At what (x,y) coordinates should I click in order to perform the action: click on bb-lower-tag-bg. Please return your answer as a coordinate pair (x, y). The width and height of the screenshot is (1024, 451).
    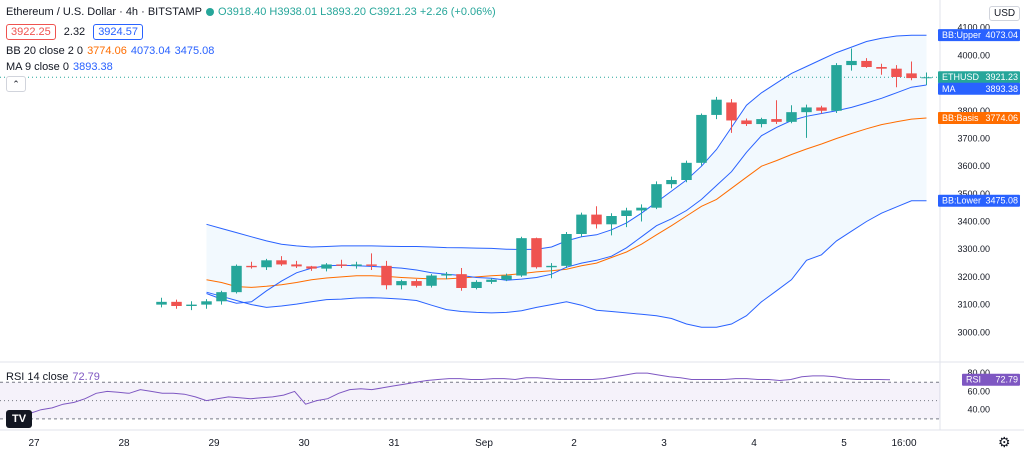
    Looking at the image, I should click on (979, 200).